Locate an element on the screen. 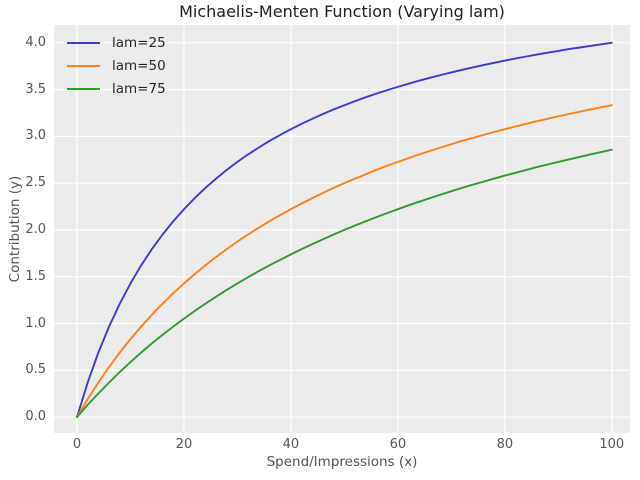 This screenshot has height=480, width=640. legend-entry: lam=25 is located at coordinates (116, 42).